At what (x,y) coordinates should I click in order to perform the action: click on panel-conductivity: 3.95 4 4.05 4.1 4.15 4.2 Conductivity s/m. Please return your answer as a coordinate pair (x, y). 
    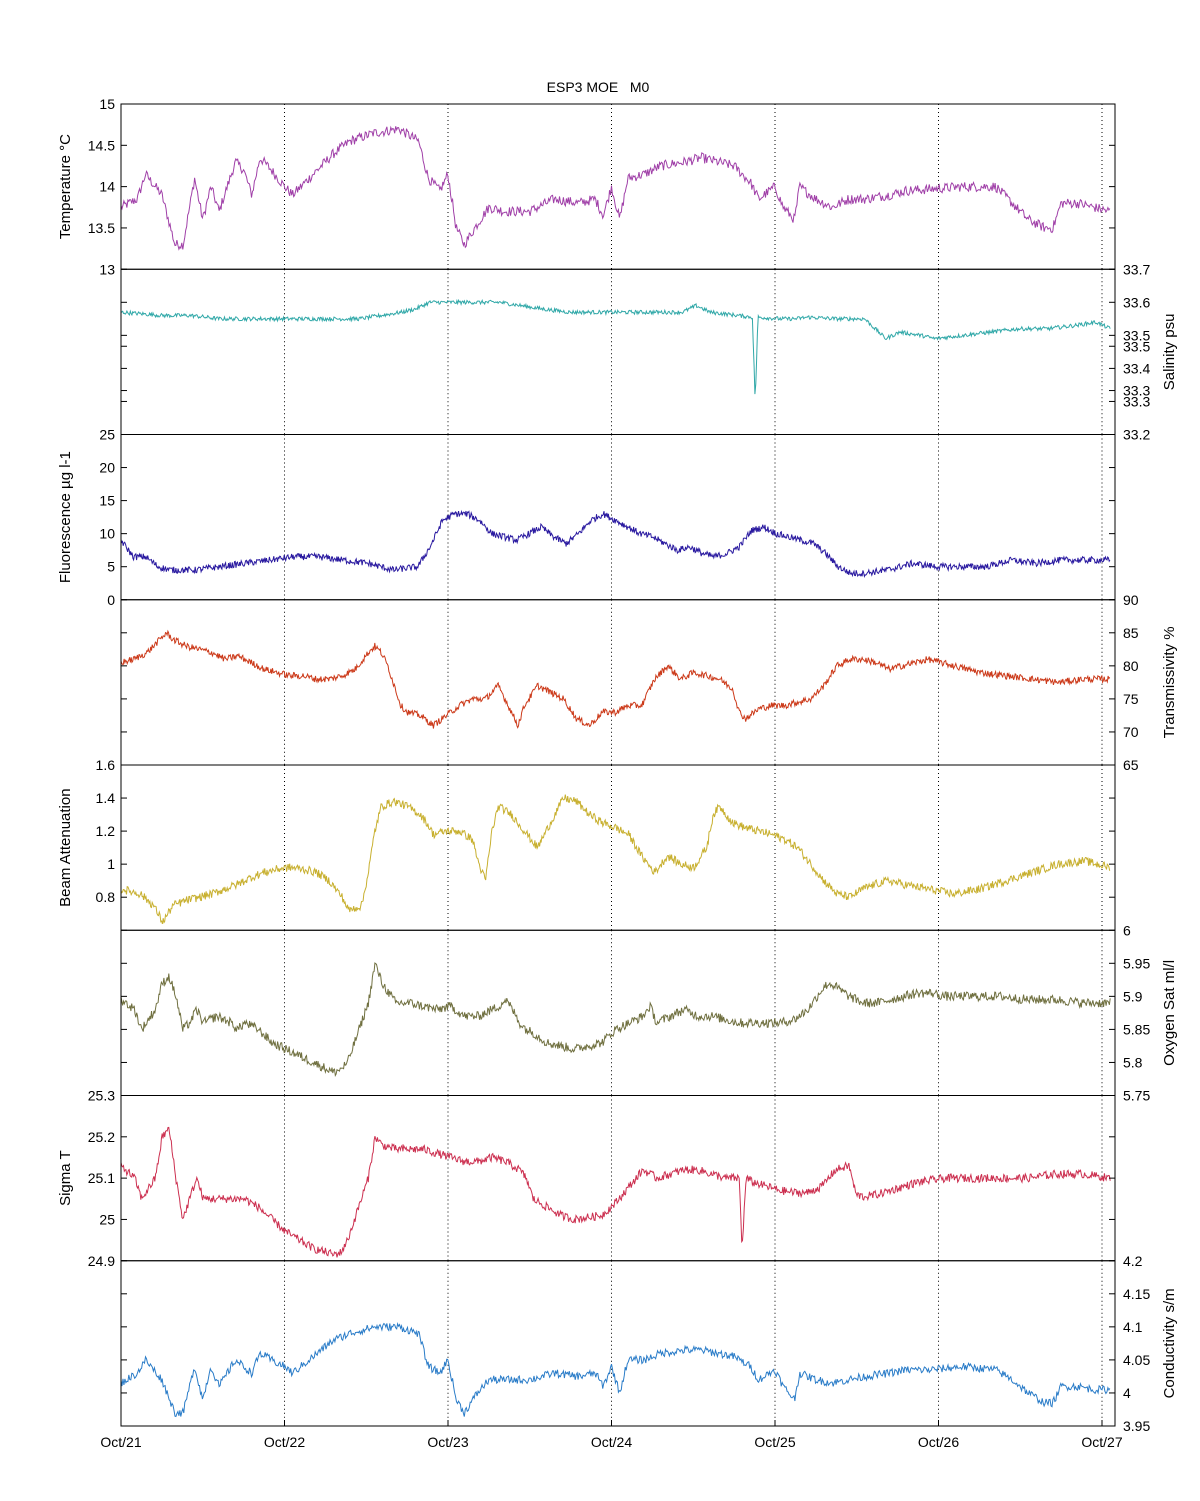
    Looking at the image, I should click on (649, 1343).